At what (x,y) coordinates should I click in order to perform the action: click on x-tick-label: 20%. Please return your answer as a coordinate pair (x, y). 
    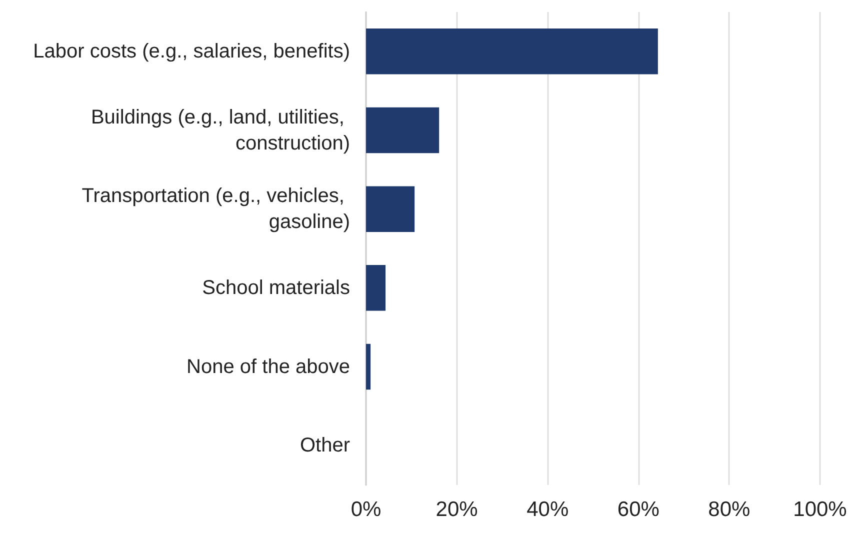
    Looking at the image, I should click on (457, 509).